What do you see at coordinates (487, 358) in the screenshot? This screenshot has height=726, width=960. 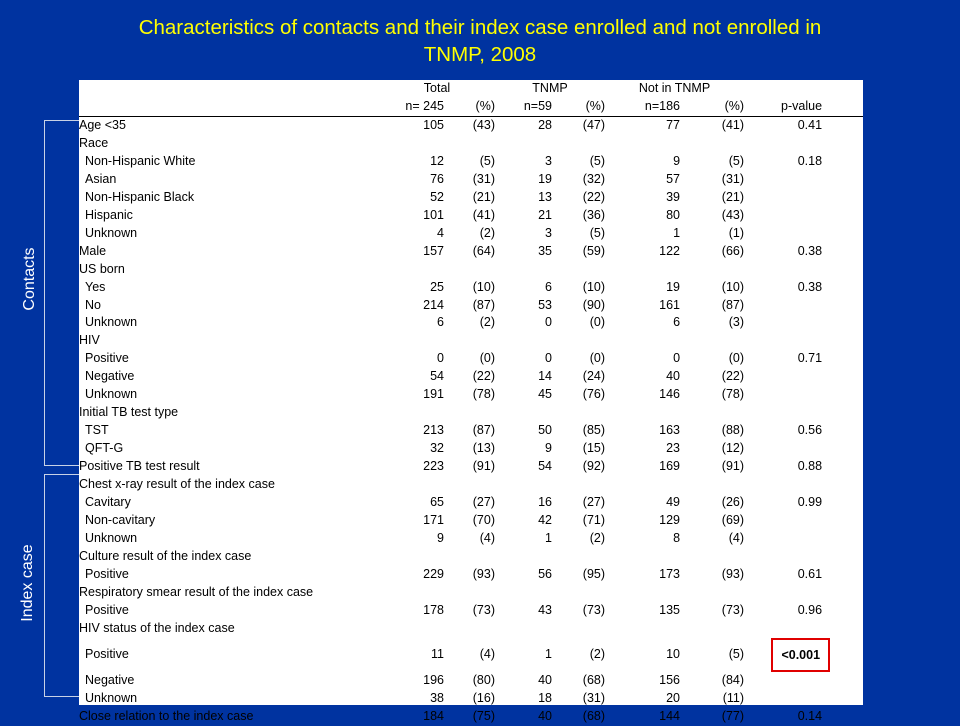 I see `total-pct-cell: (0)` at bounding box center [487, 358].